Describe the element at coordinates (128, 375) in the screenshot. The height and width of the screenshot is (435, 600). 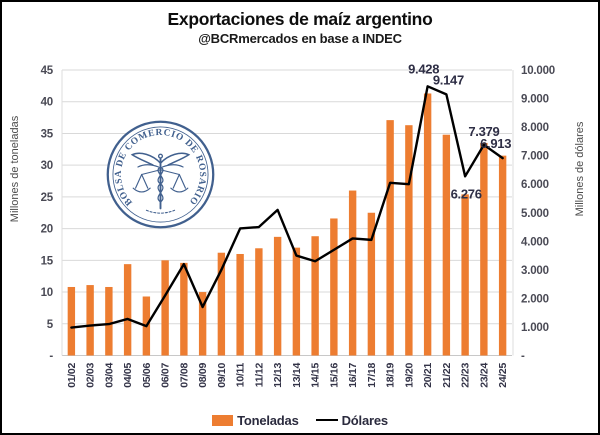
I see `x-axis-label: 04/05` at that location.